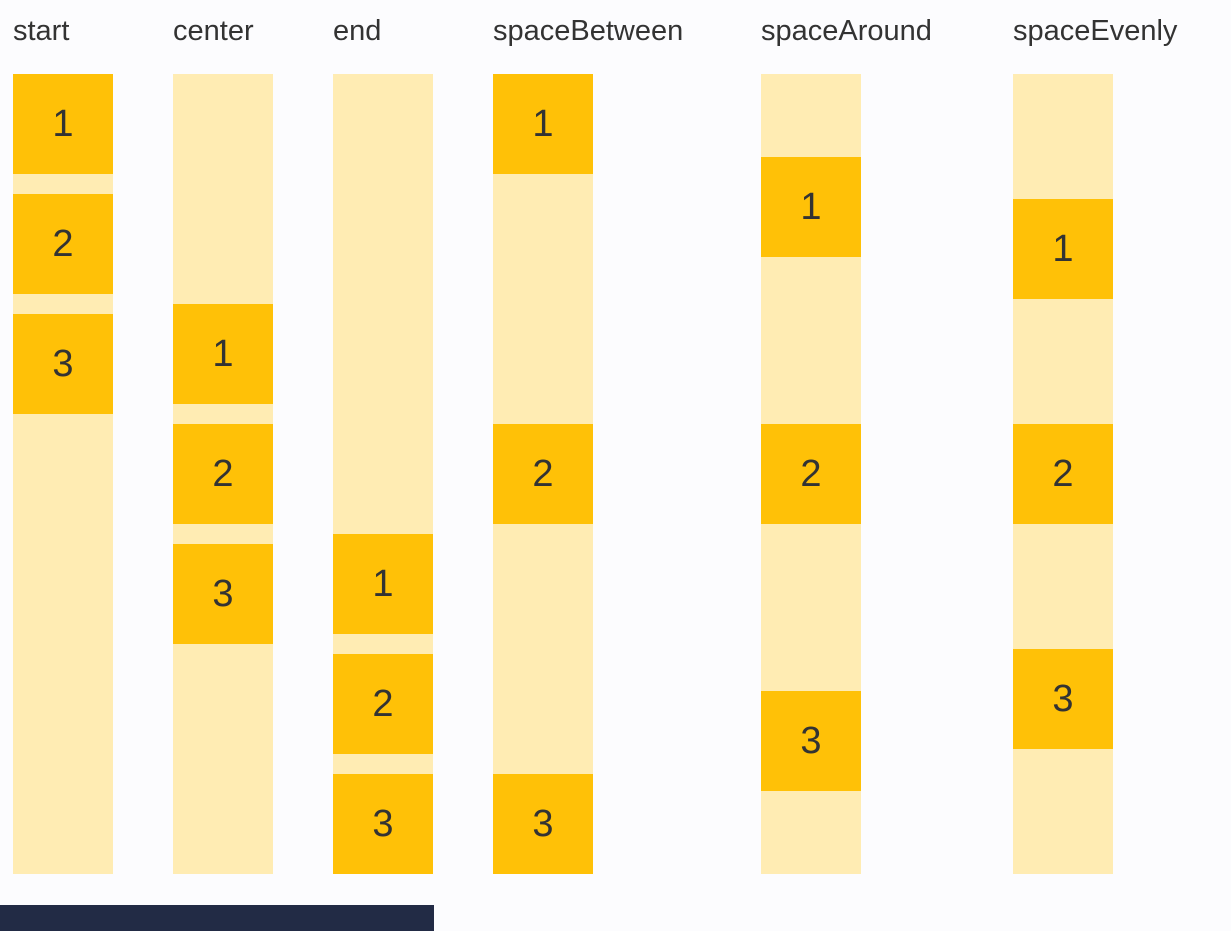 The image size is (1231, 931). What do you see at coordinates (357, 31) in the screenshot?
I see `column-label: end` at bounding box center [357, 31].